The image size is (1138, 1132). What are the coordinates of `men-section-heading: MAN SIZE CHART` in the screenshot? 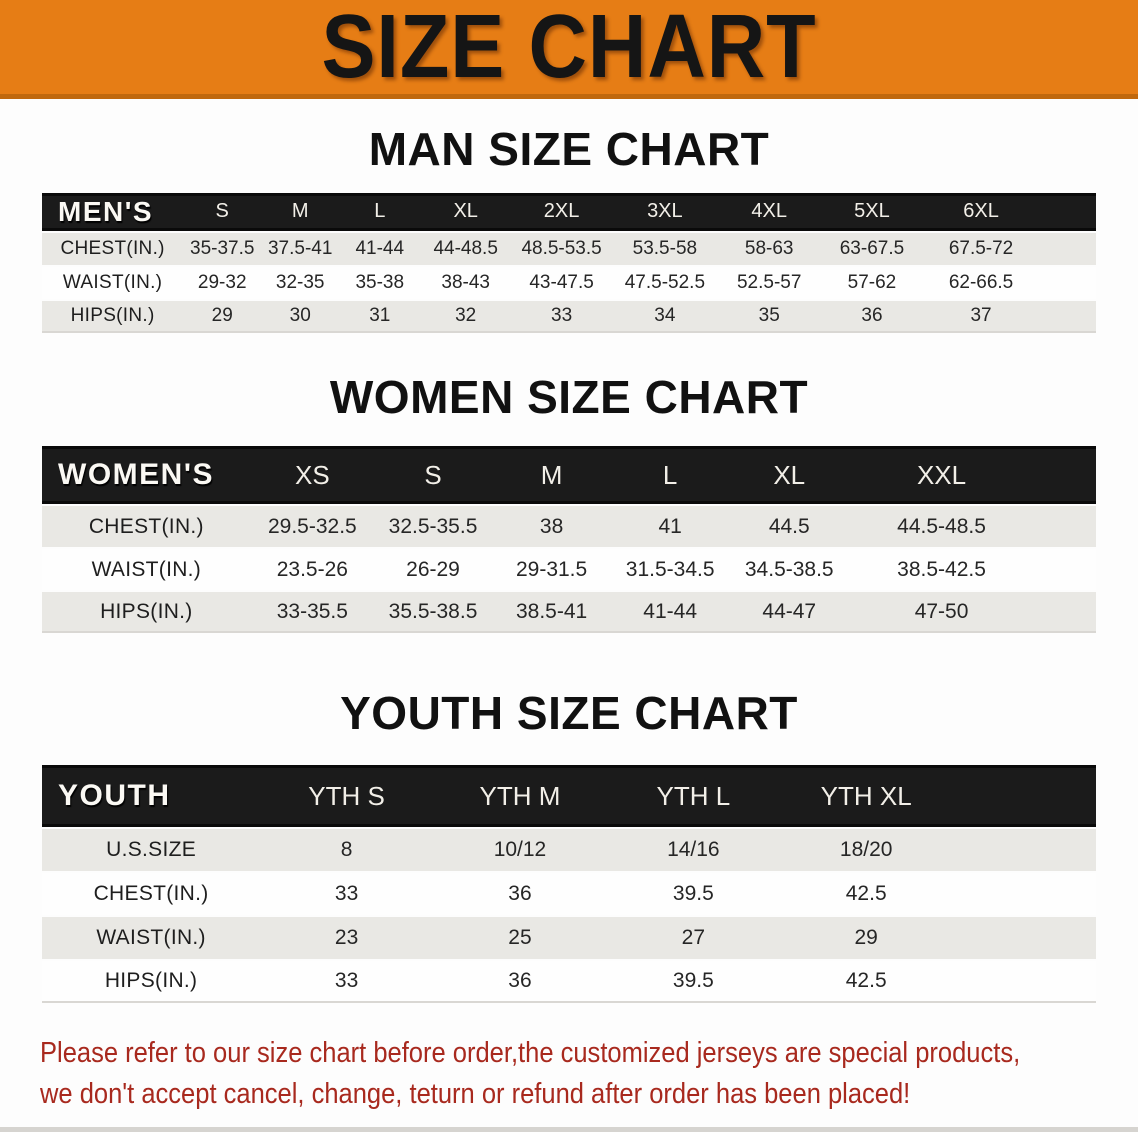 It's located at (569, 149).